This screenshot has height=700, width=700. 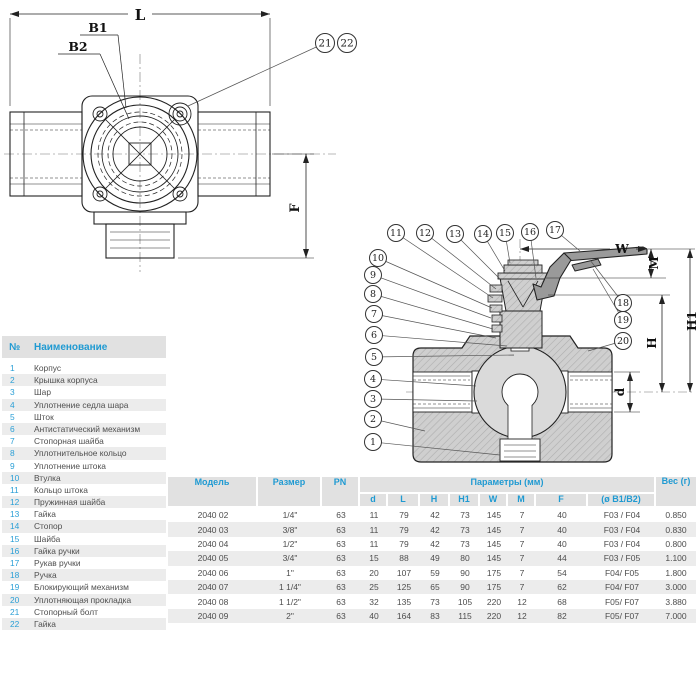 What do you see at coordinates (622, 615) in the screenshot?
I see `spec-cell: F05/ F07` at bounding box center [622, 615].